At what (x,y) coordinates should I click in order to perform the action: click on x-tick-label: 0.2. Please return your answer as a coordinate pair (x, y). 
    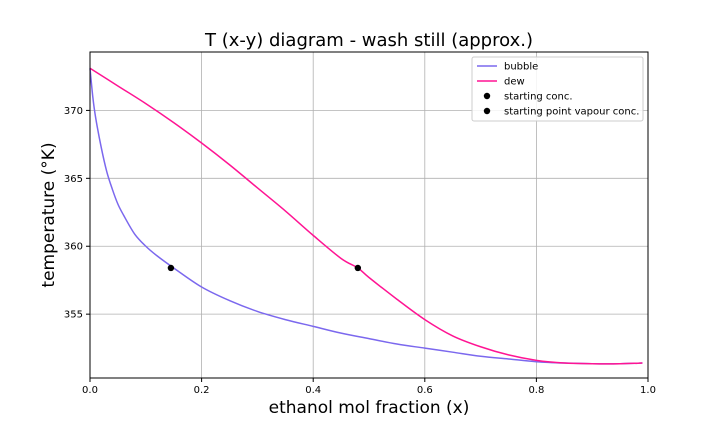
    Looking at the image, I should click on (202, 390).